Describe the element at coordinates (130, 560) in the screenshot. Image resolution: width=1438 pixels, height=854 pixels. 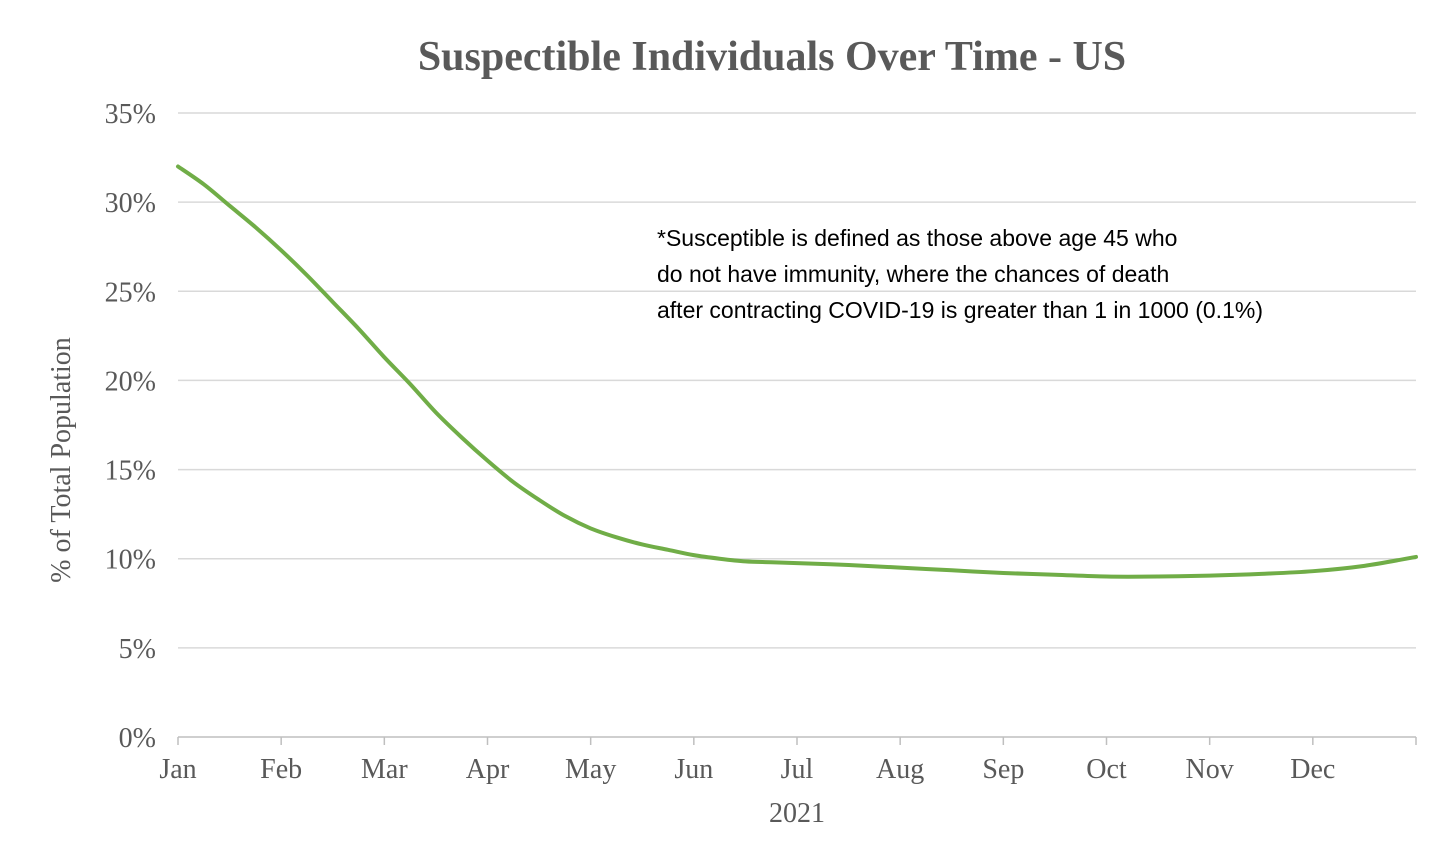
I see `y-tick-label: 10%` at that location.